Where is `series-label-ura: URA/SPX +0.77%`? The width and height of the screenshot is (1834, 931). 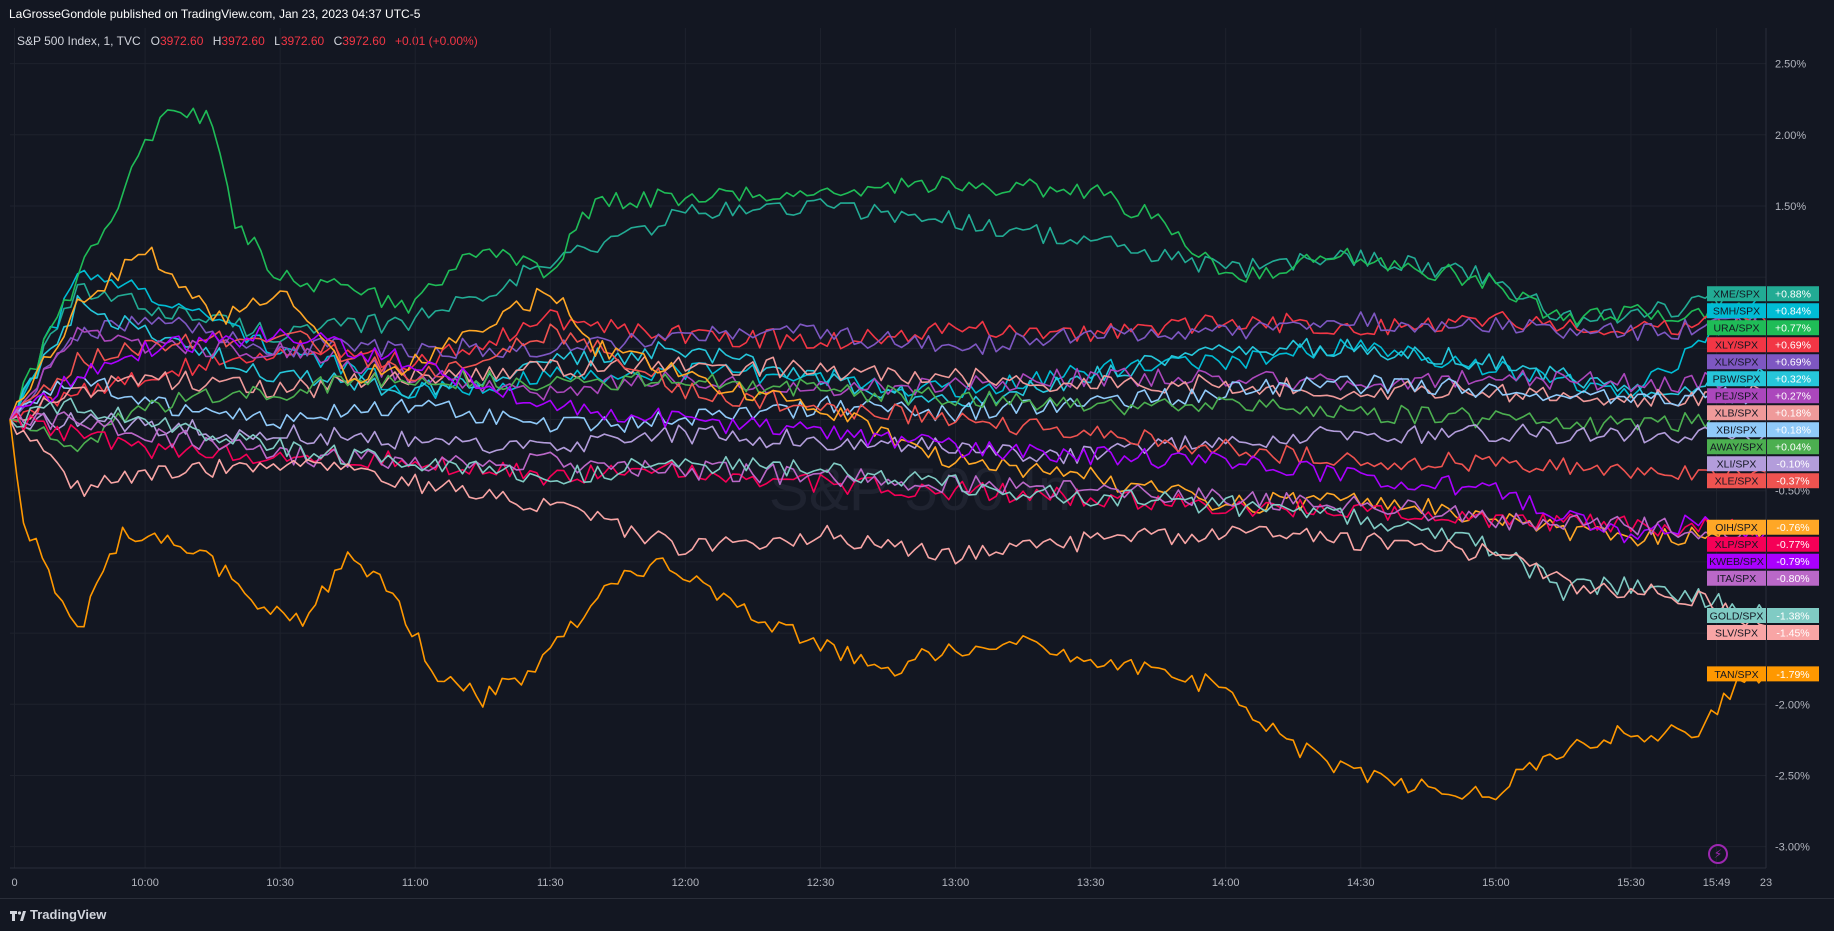
series-label-ura: URA/SPX +0.77% is located at coordinates (1763, 328).